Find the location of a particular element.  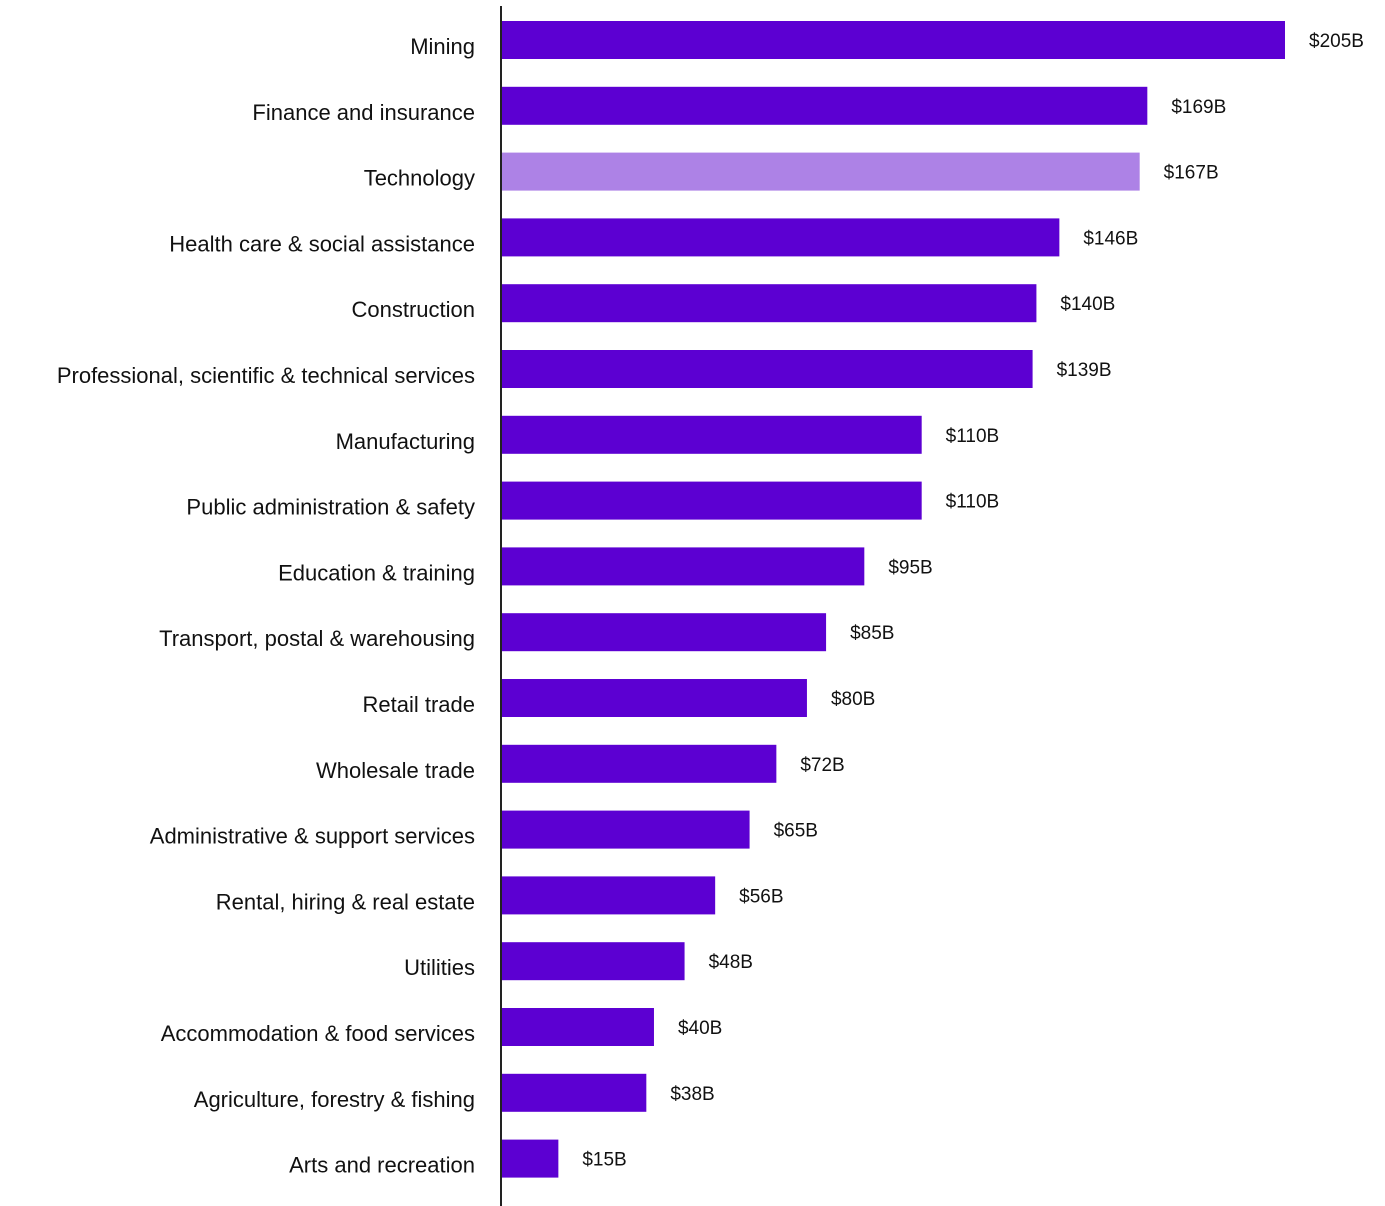

bar-wholesale-trade is located at coordinates (639, 763).